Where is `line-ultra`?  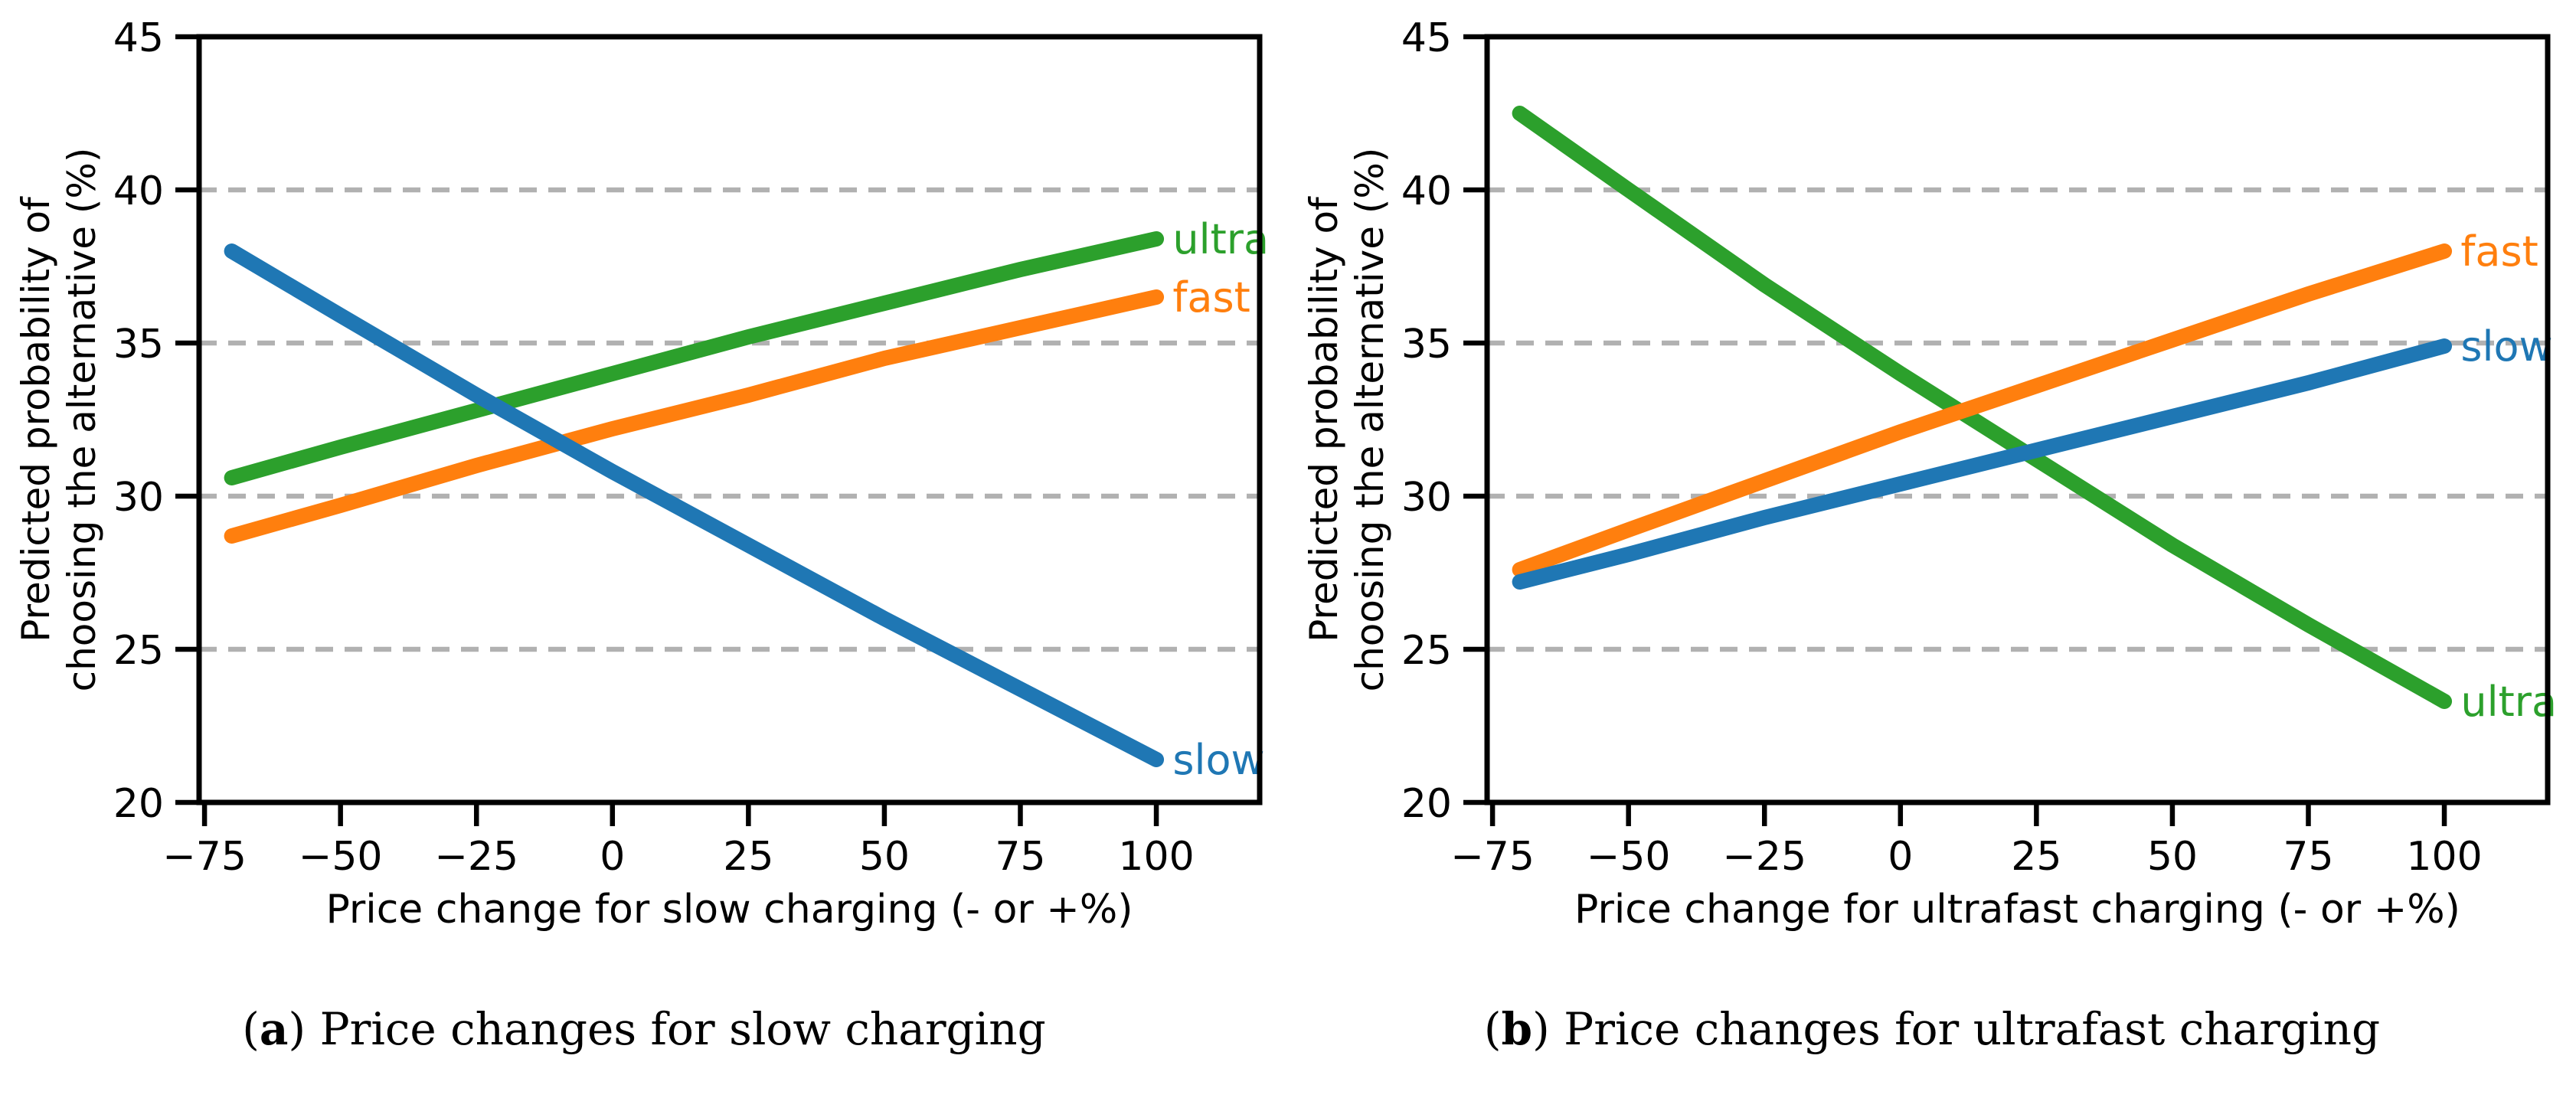 line-ultra is located at coordinates (694, 358).